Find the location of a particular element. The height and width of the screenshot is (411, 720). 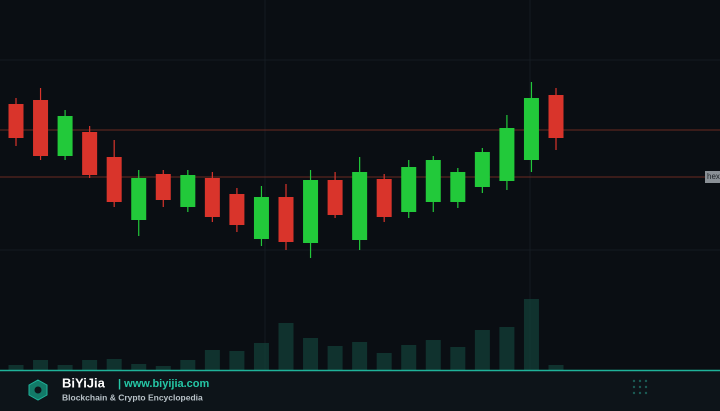

dot-icon is located at coordinates (640, 387).